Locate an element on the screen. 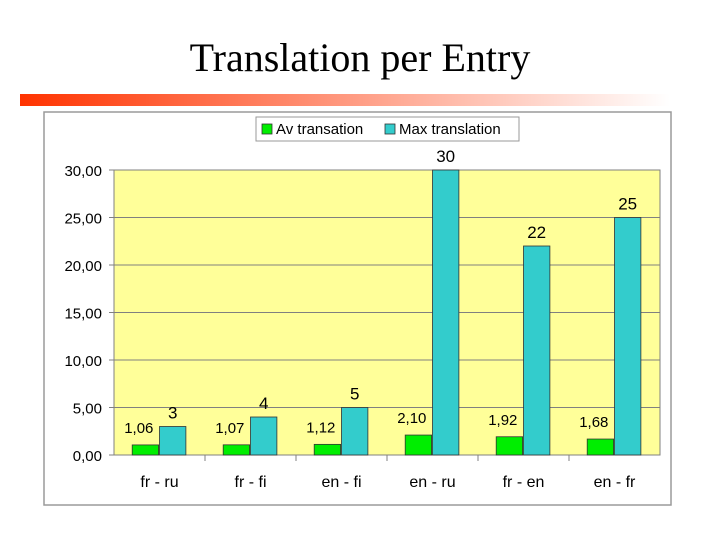 This screenshot has width=720, height=540. y-tick-label: 0,00 is located at coordinates (87, 456).